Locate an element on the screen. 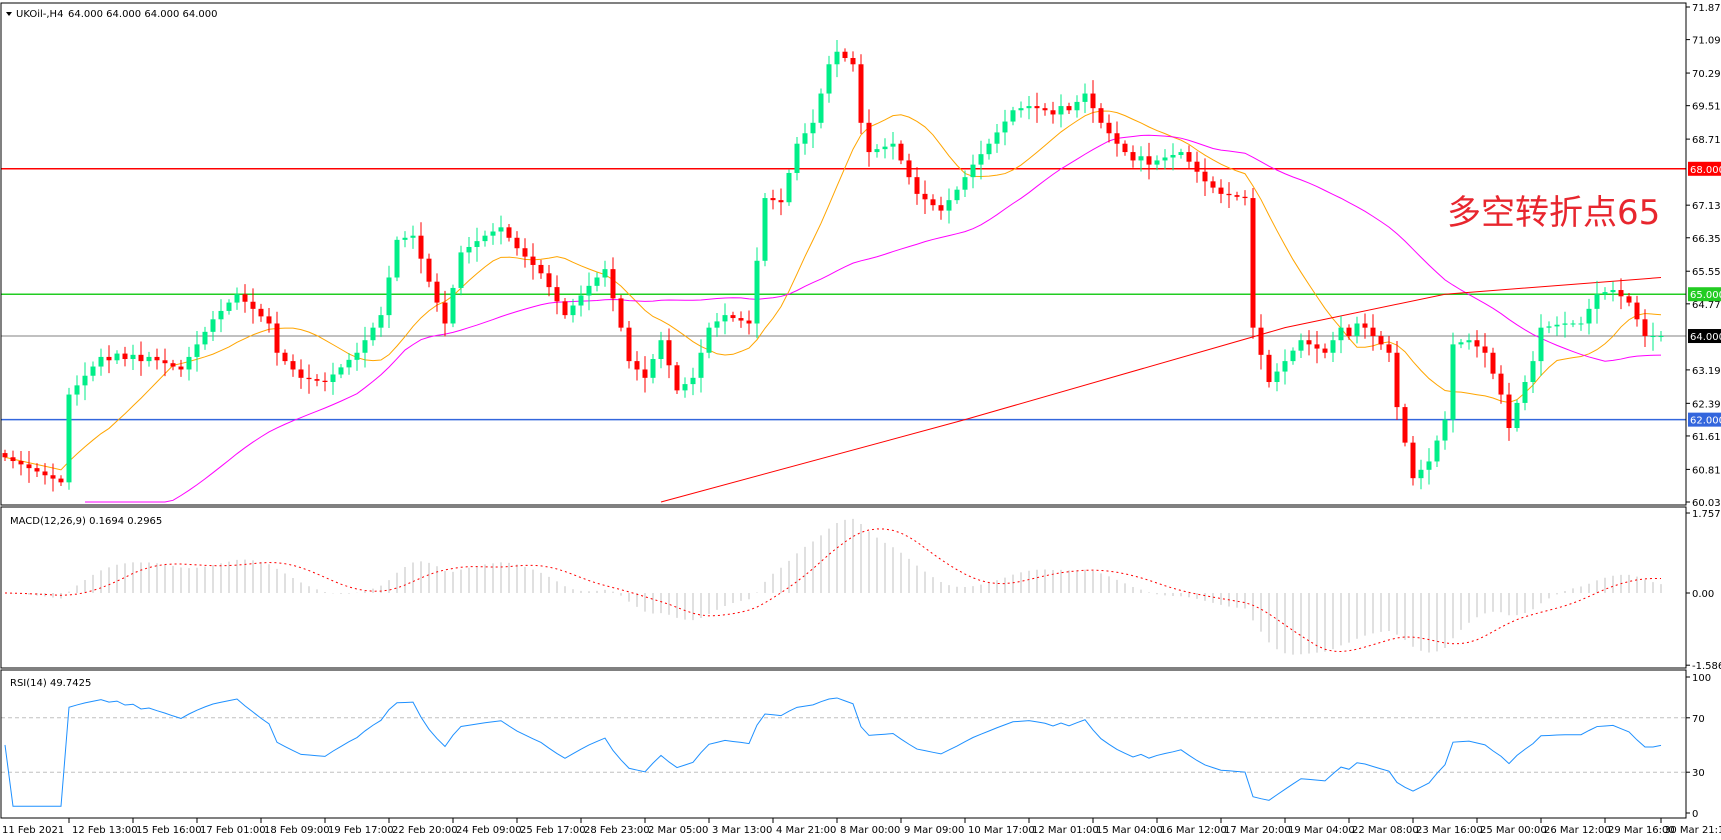 The width and height of the screenshot is (1721, 840). ohlc-label: 64.000 64.000 64.000 64.000 is located at coordinates (143, 14).